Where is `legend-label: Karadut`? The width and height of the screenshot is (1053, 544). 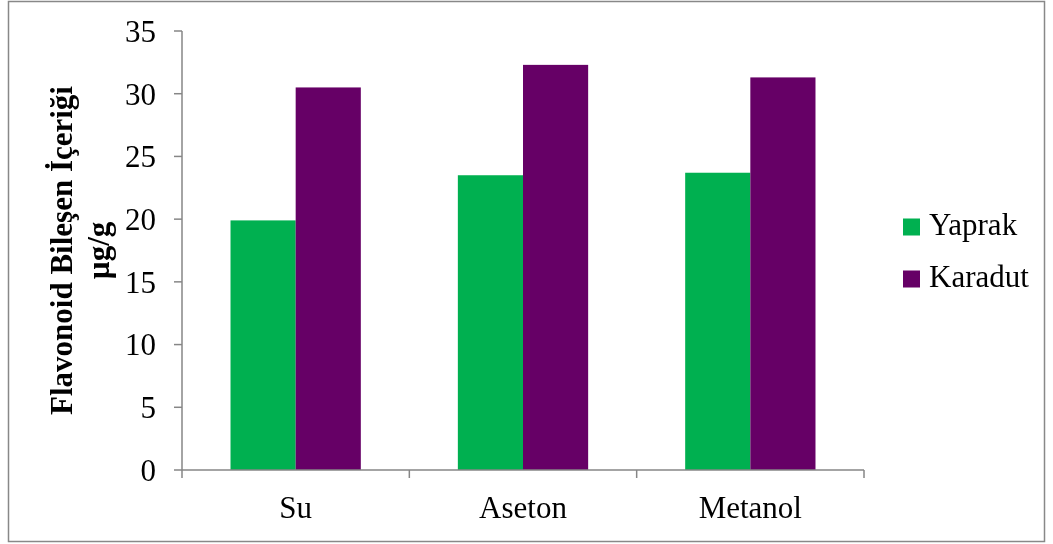
legend-label: Karadut is located at coordinates (979, 276).